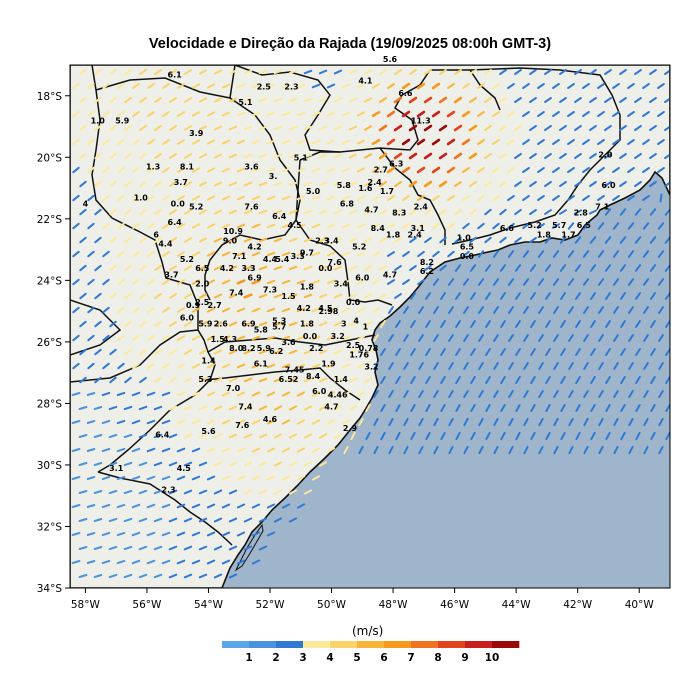 Image resolution: width=700 pixels, height=700 pixels. What do you see at coordinates (344, 185) in the screenshot?
I see `station-value: 5.8` at bounding box center [344, 185].